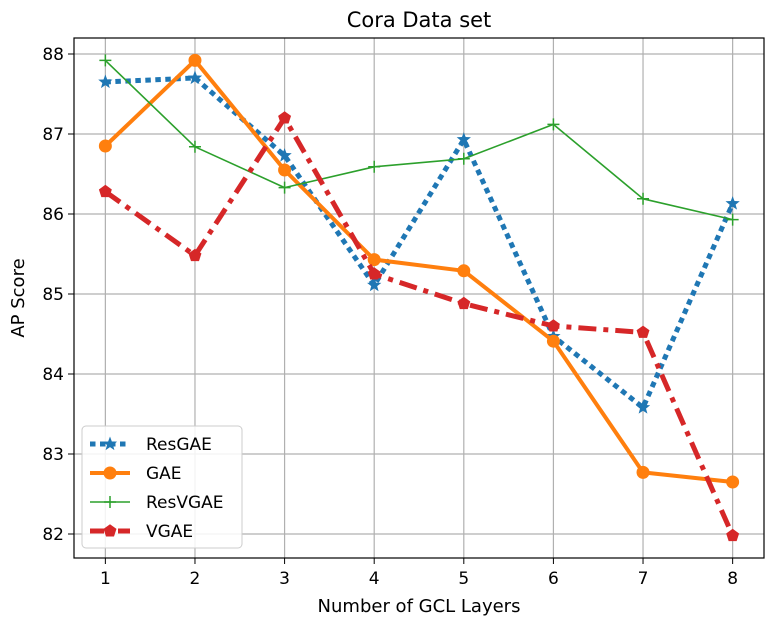  Describe the element at coordinates (419, 573) in the screenshot. I see `x-axis-ticks: 1 2 3 4 5 6 7 8` at that location.